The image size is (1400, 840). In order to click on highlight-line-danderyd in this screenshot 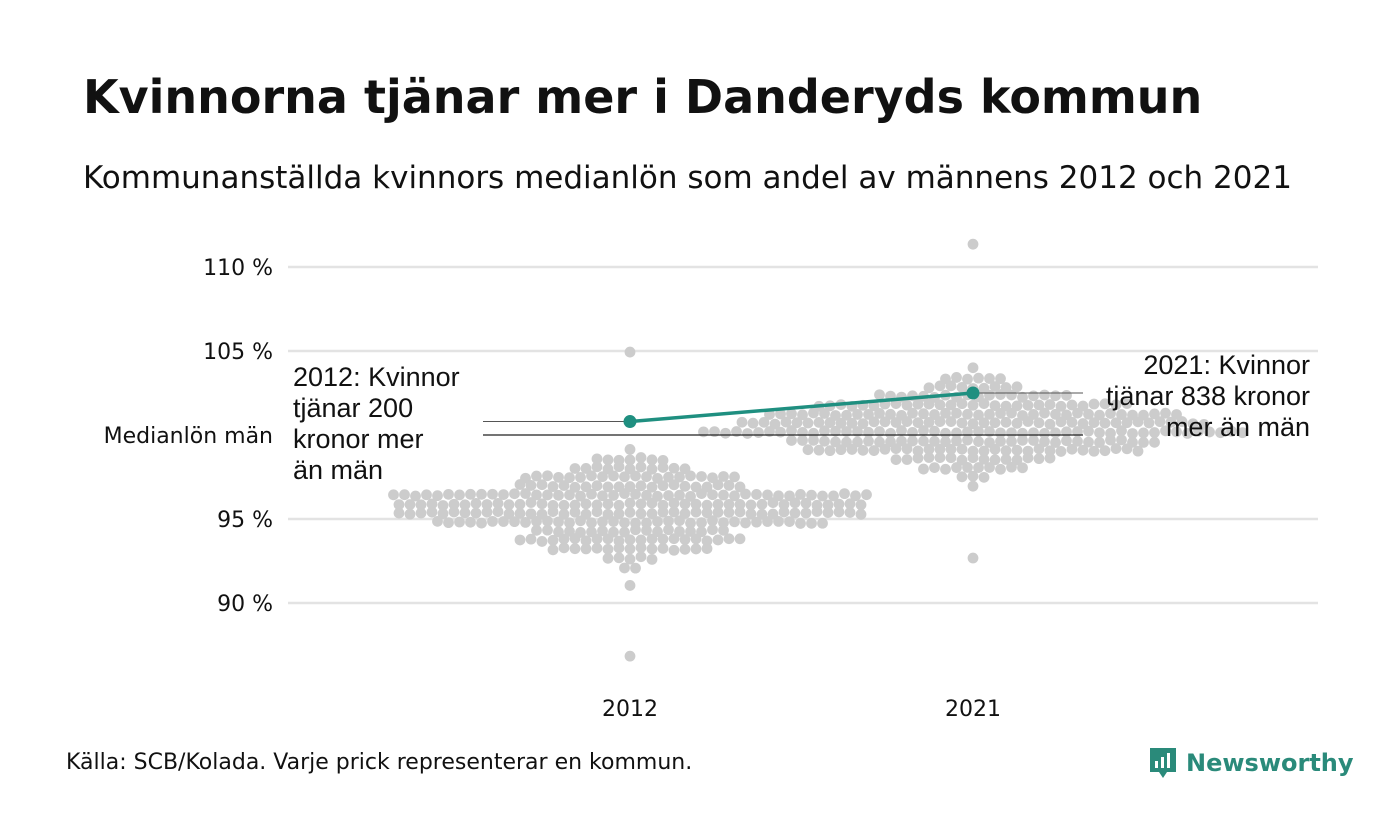, I will do `click(801, 407)`.